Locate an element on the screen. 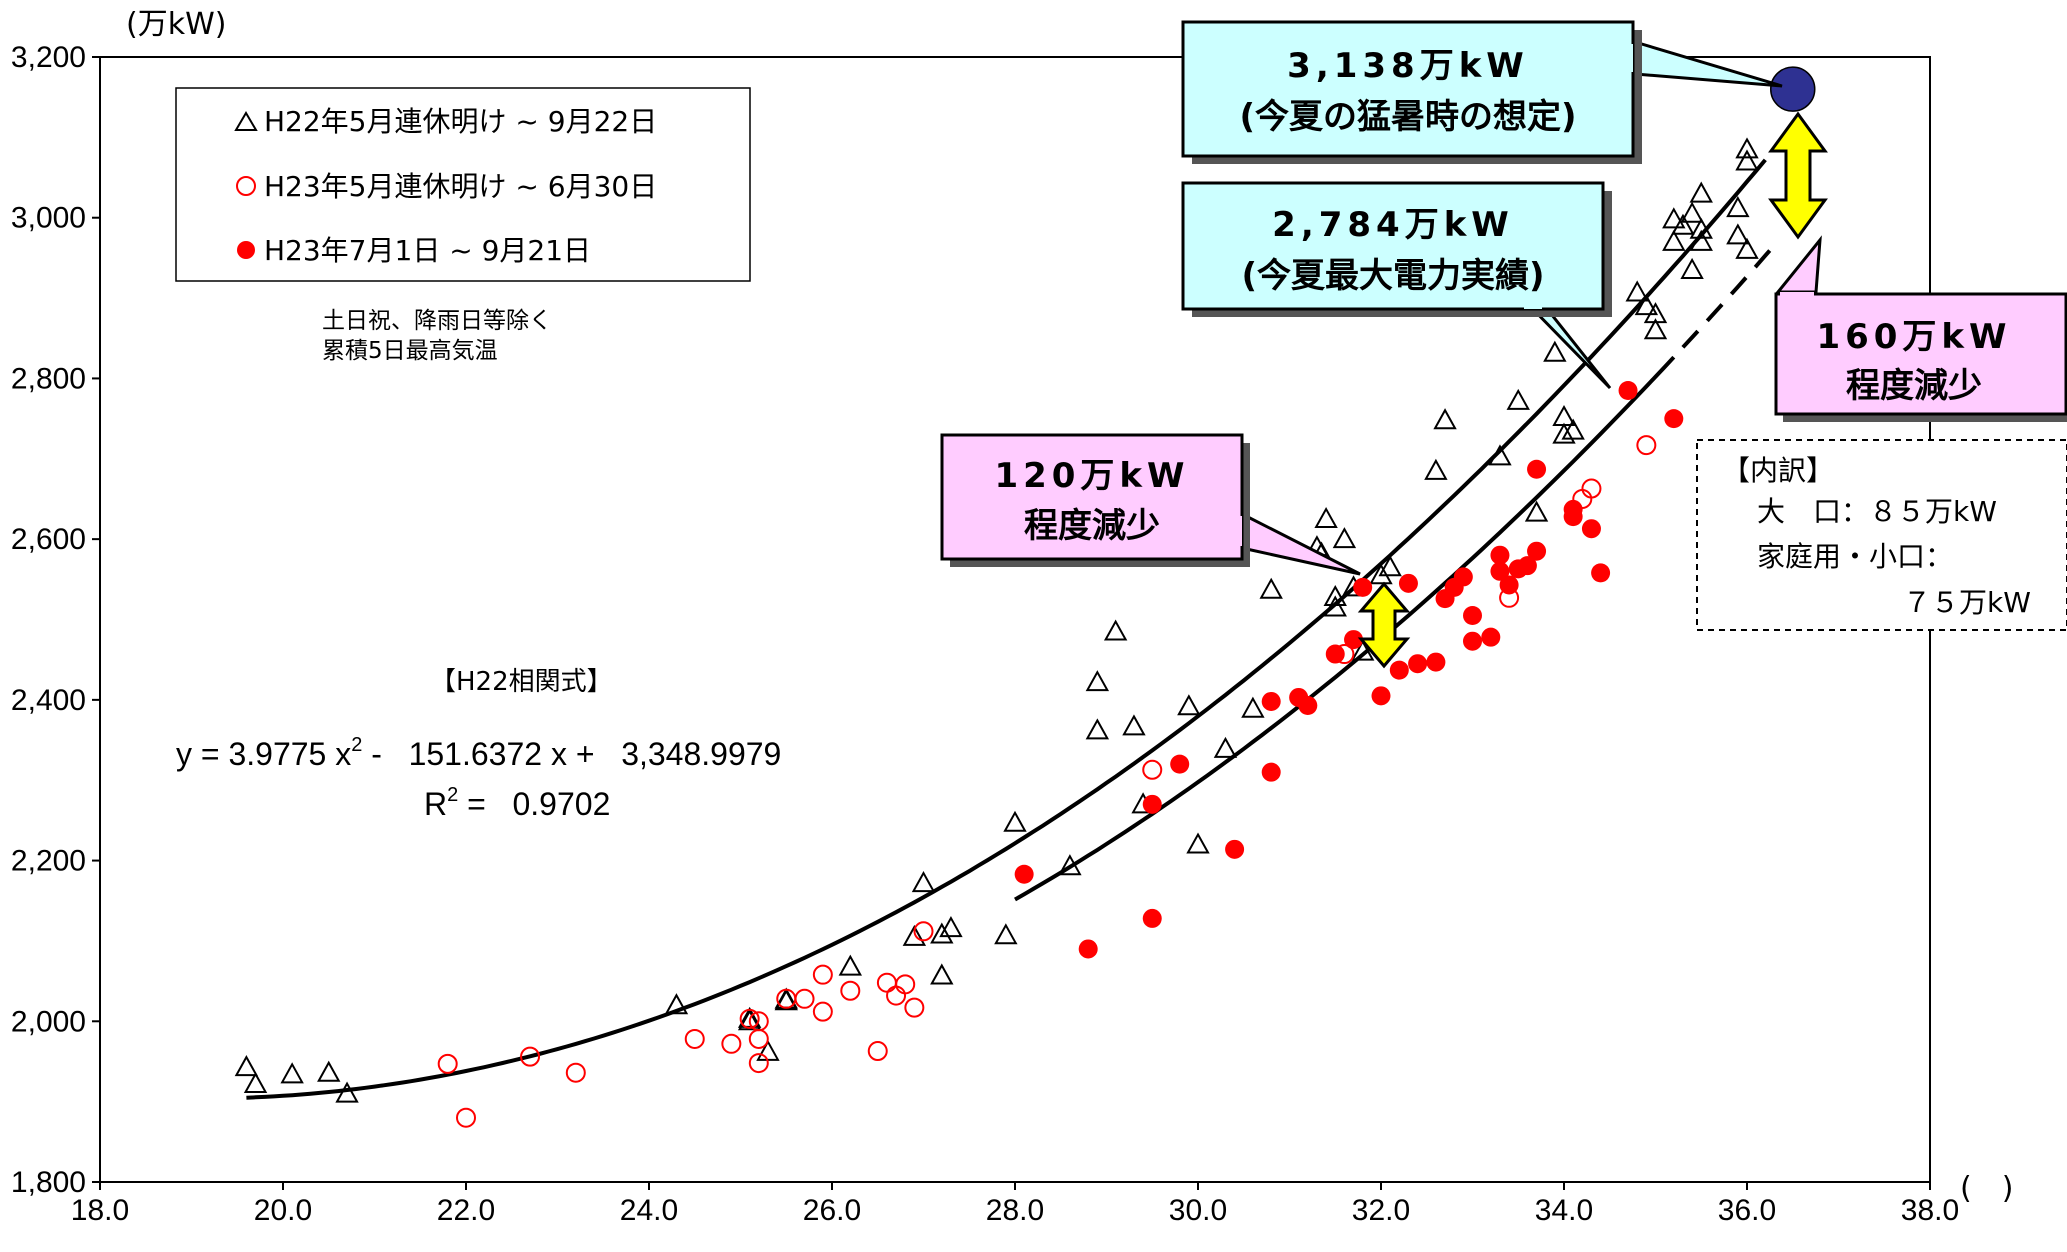 The width and height of the screenshot is (2067, 1252). callout-3138-line1: 3,138万kW is located at coordinates (1408, 66).